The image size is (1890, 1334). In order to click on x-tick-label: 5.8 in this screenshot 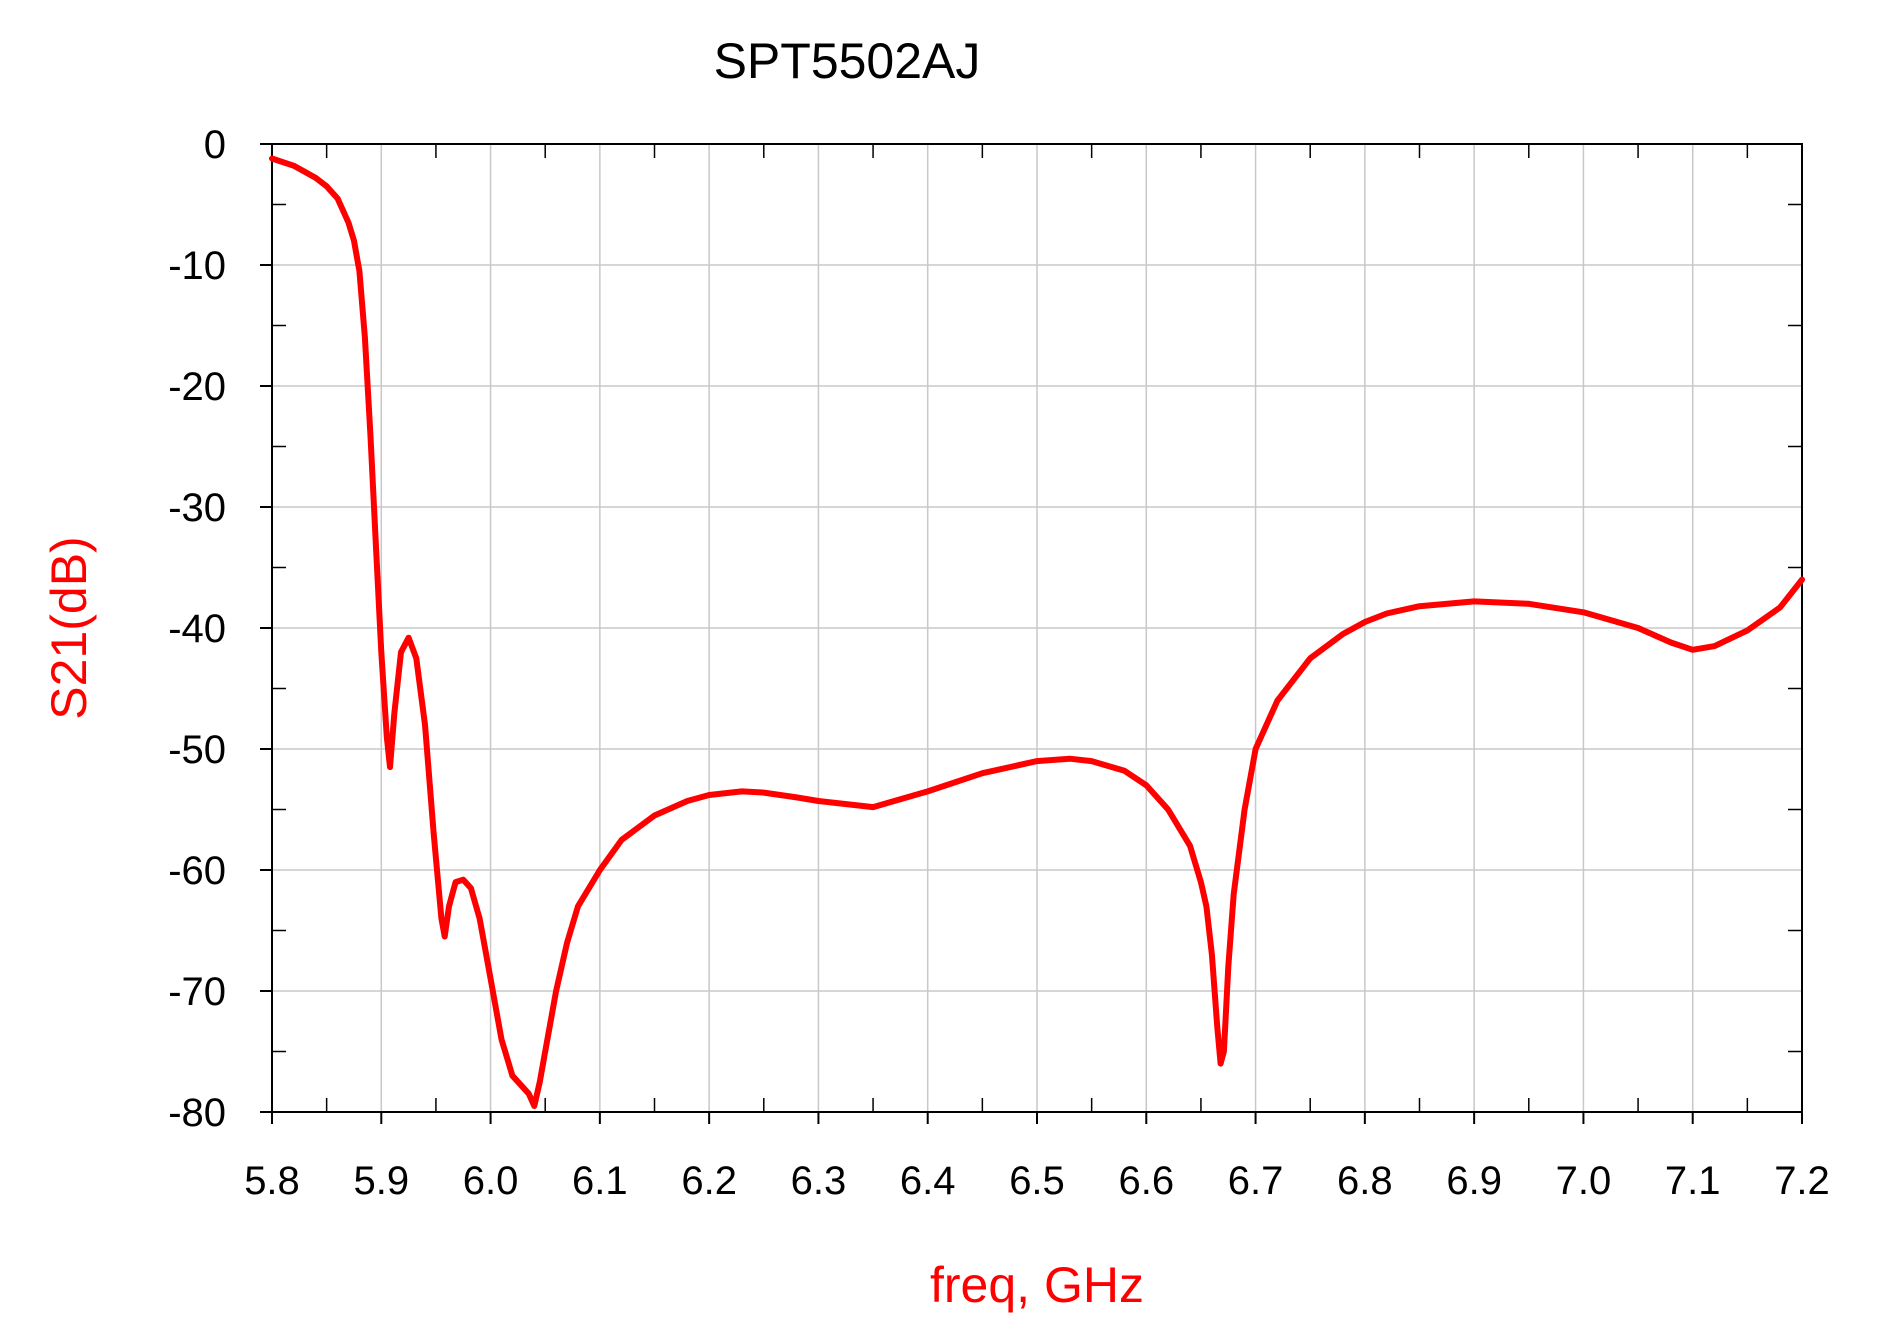, I will do `click(272, 1181)`.